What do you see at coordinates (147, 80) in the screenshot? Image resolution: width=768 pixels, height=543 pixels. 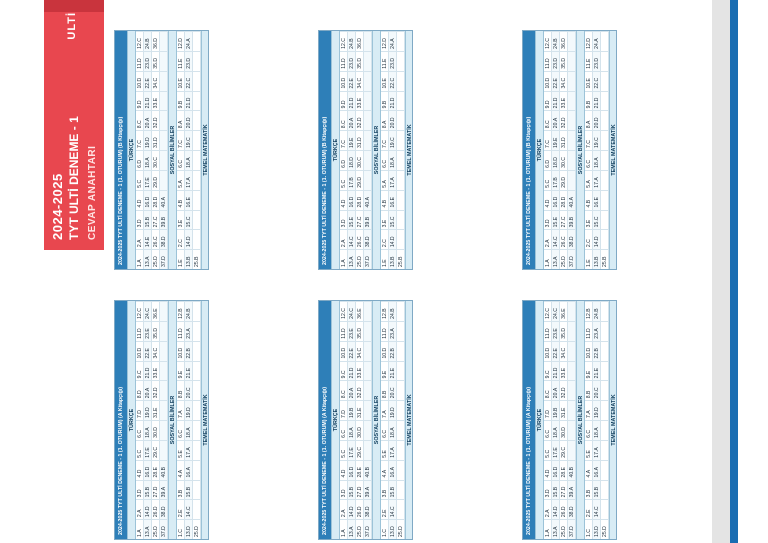 I see `answer-cell: 22.E` at bounding box center [147, 80].